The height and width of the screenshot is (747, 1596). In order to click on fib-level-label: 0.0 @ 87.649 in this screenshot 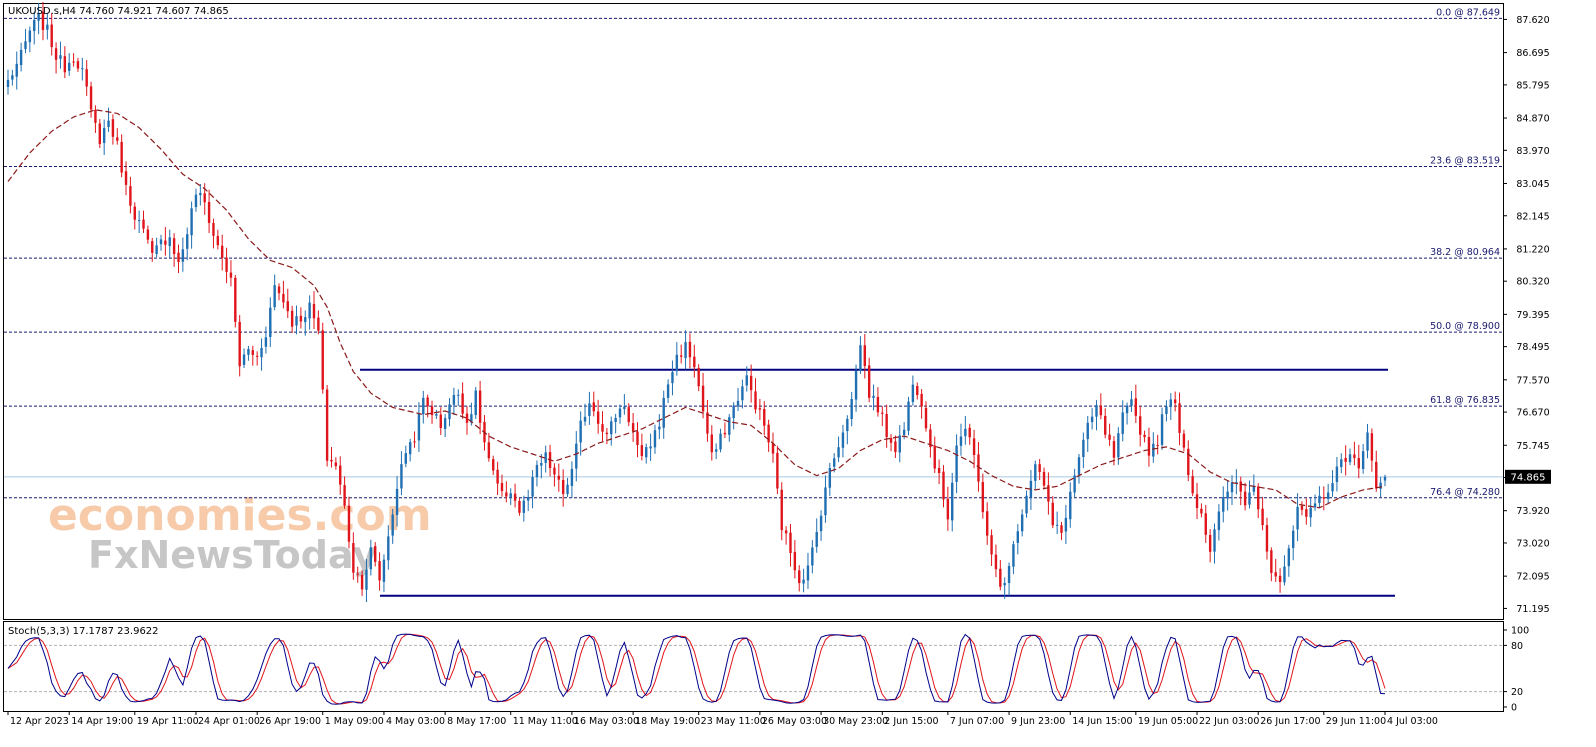, I will do `click(1468, 12)`.